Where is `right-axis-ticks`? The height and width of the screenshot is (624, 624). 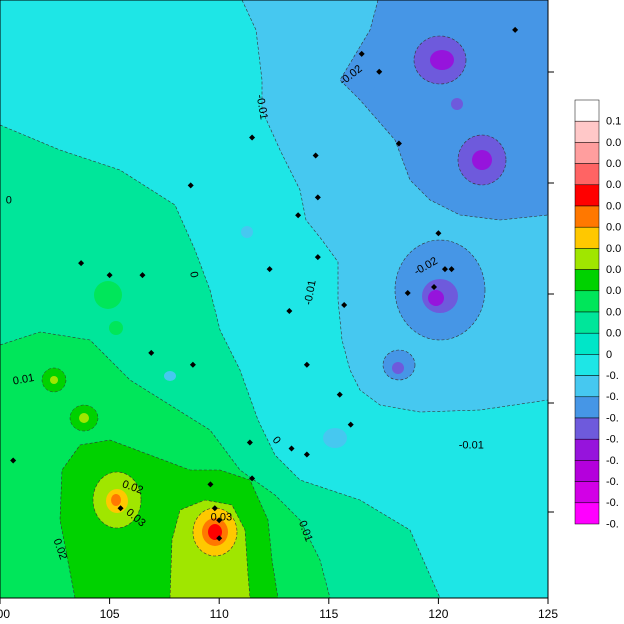 right-axis-ticks is located at coordinates (551, 292).